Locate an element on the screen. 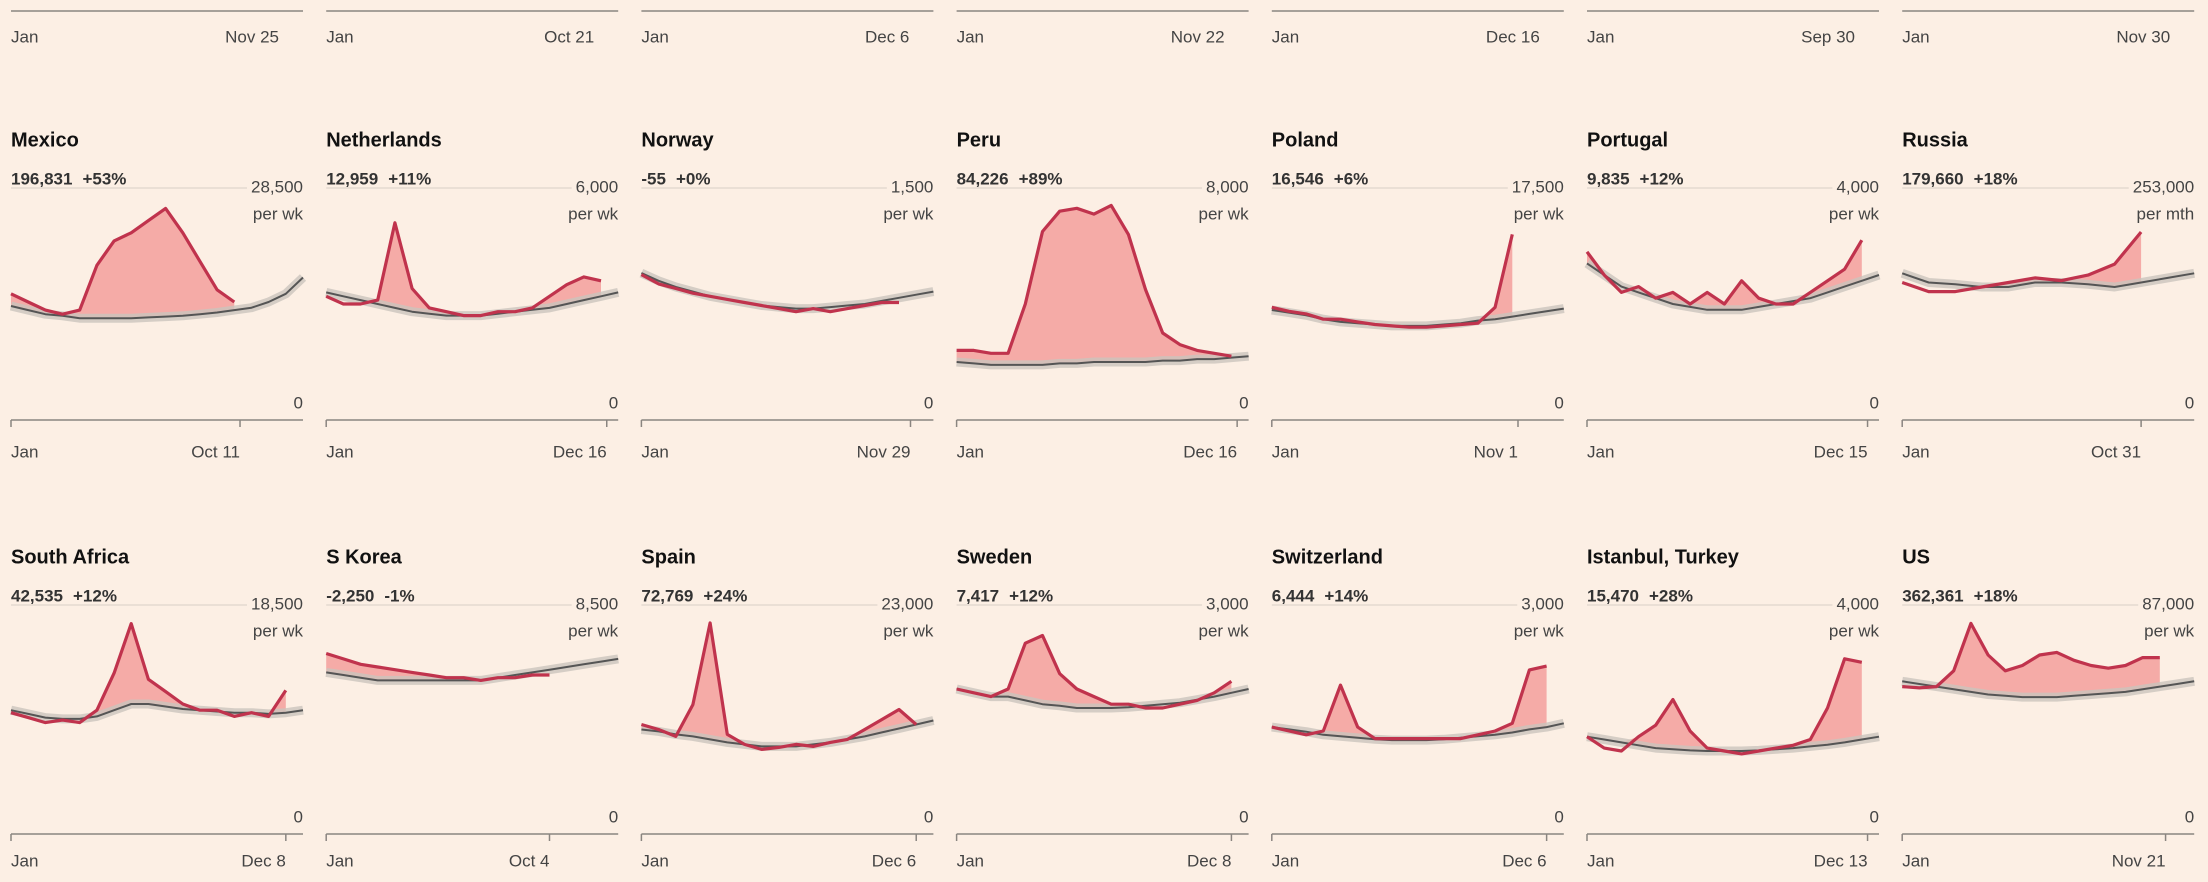  excess-deaths: 6,444 is located at coordinates (1293, 595).